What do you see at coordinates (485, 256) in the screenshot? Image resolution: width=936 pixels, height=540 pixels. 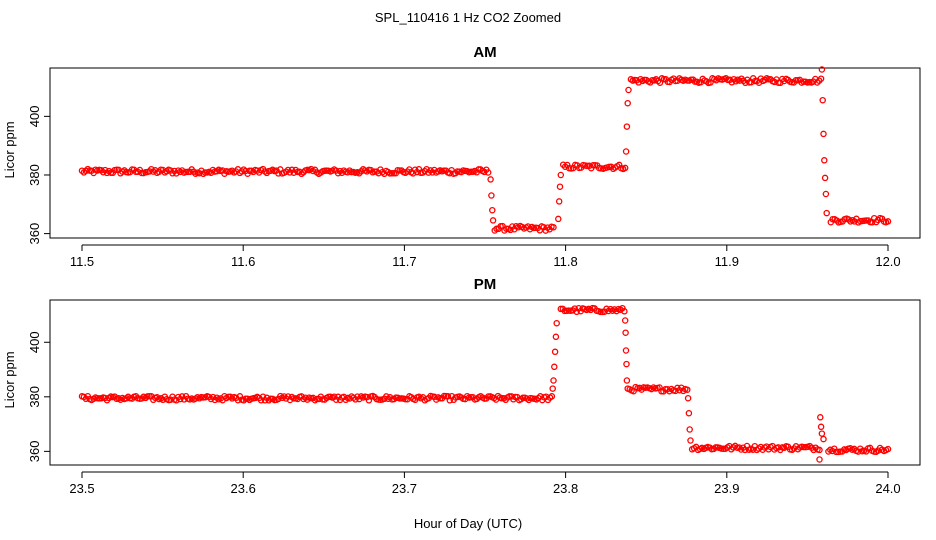 I see `panel-am-x-axis: 11.5 11.6 11.7 11.8 11.9 12.0` at bounding box center [485, 256].